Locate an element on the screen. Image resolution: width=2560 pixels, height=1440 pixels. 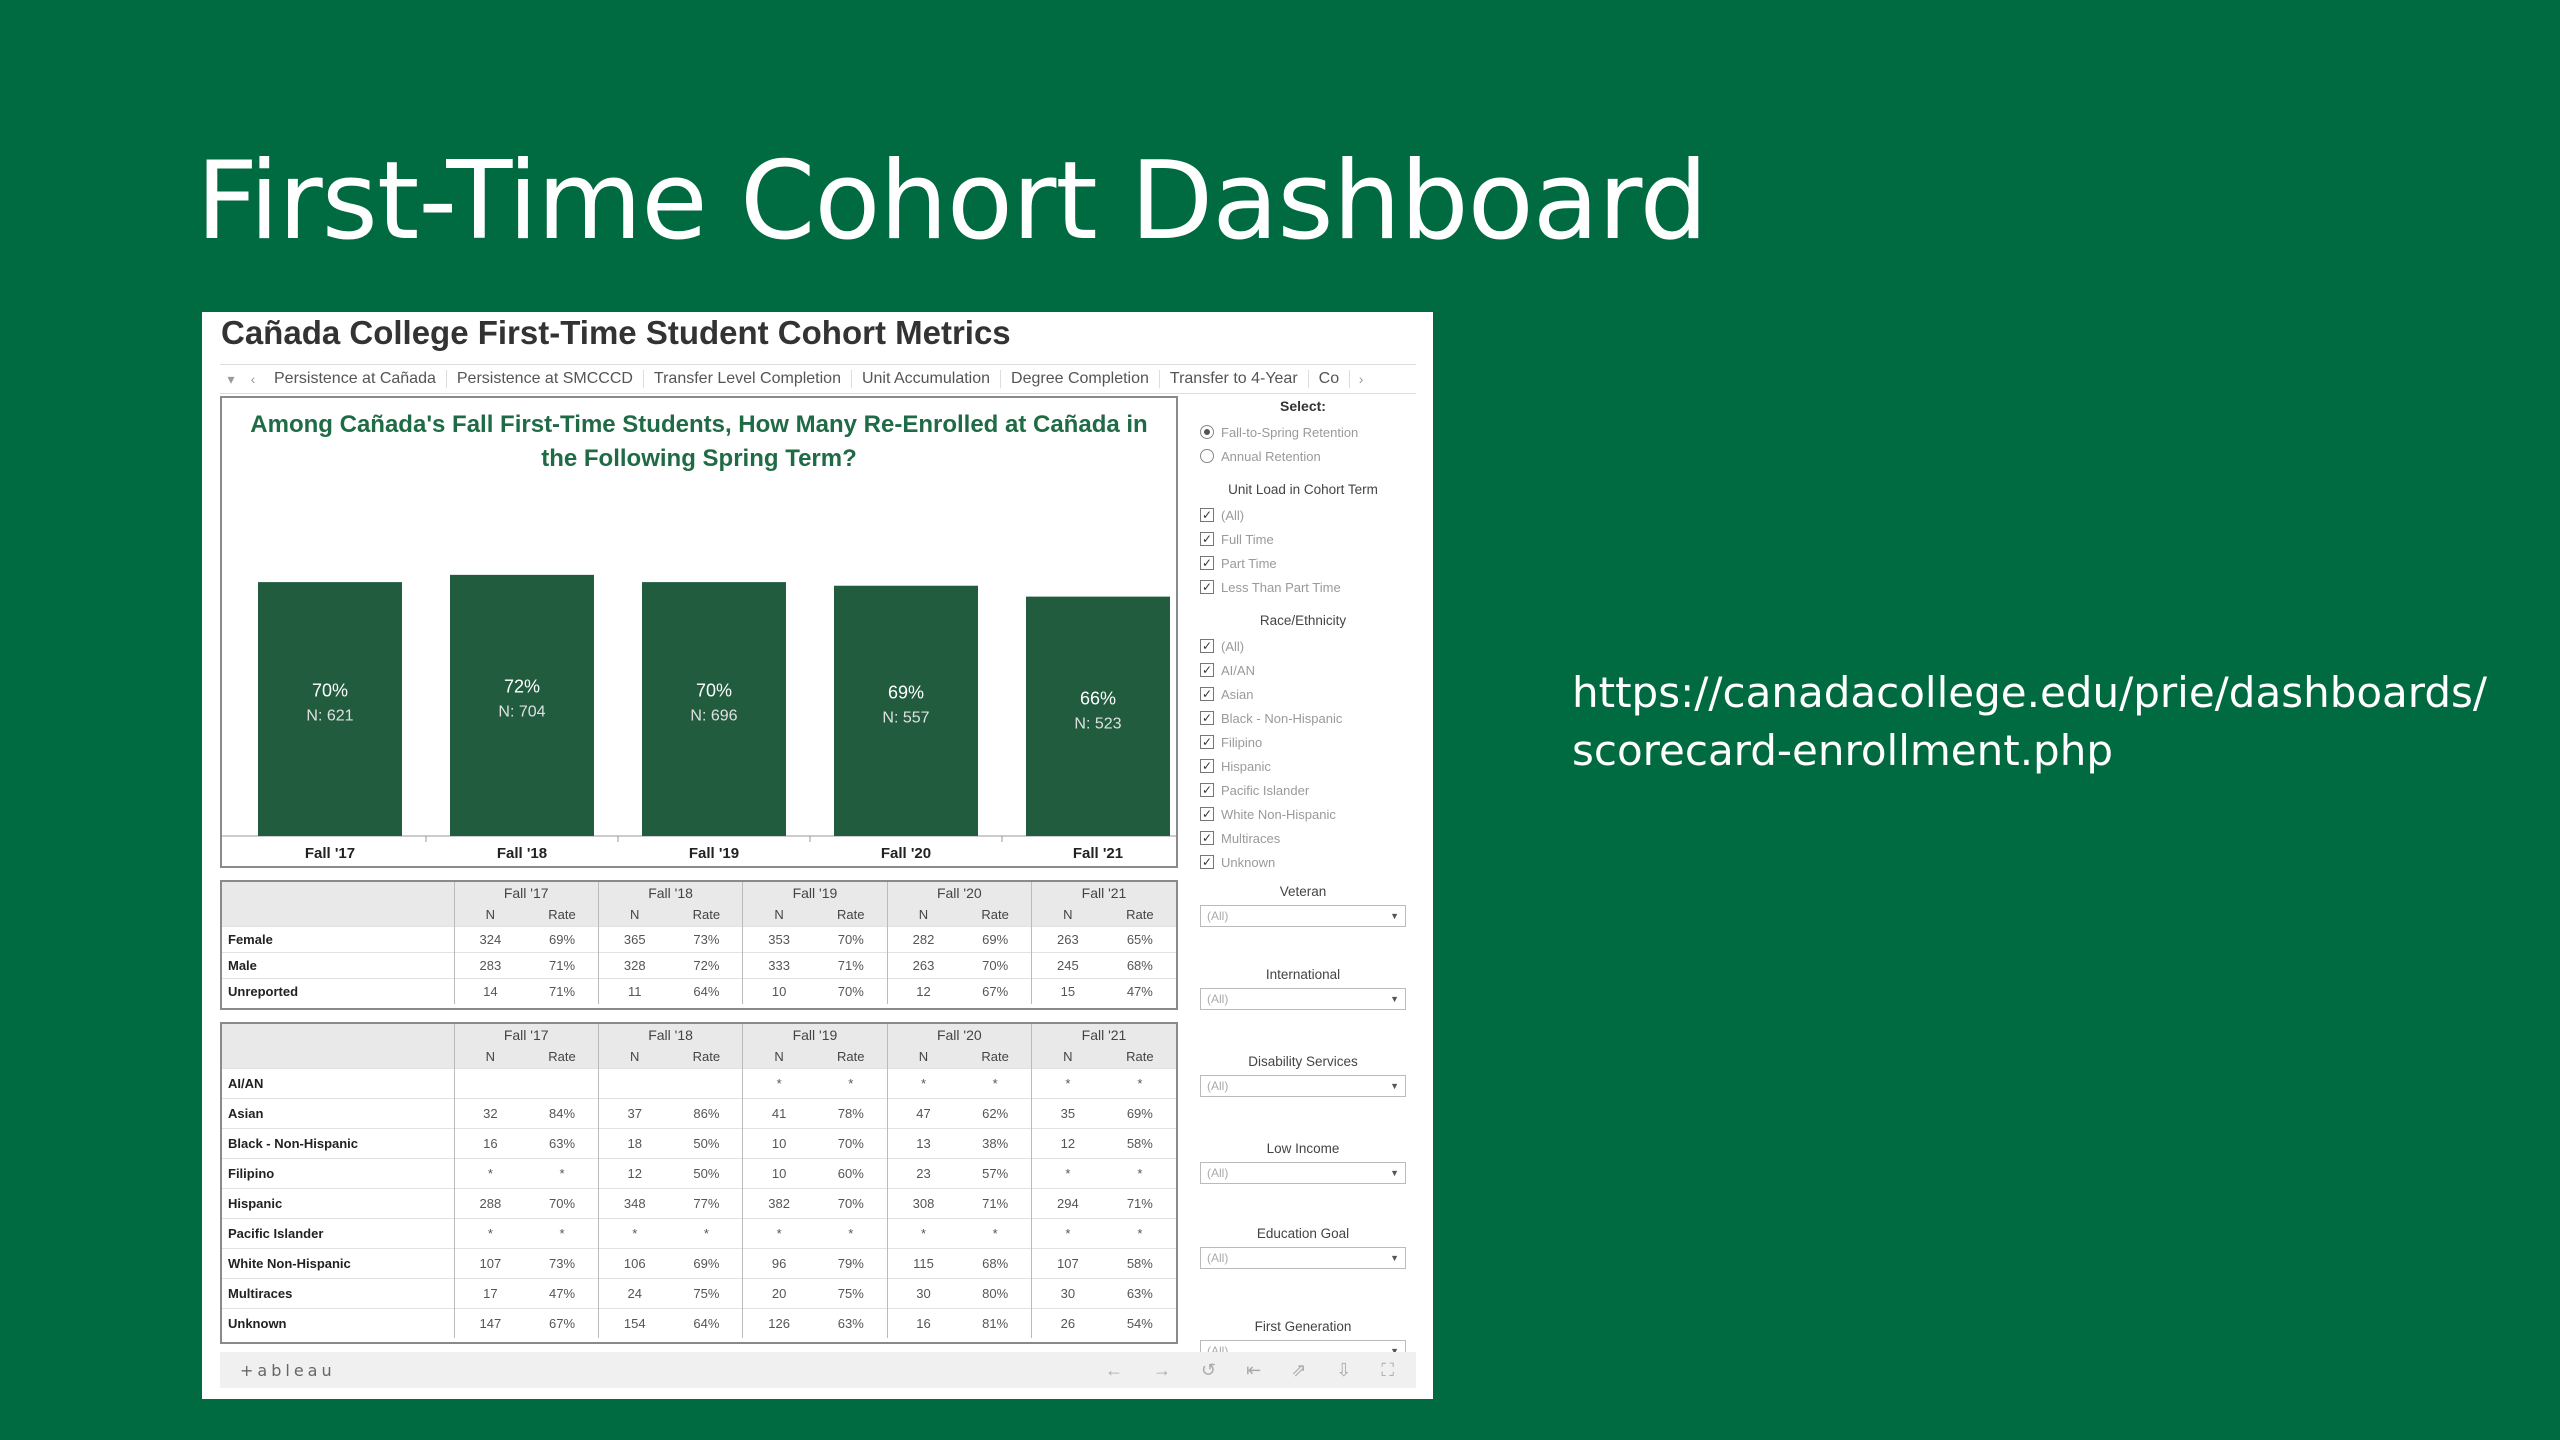
table-cell: 35 is located at coordinates (1067, 1112).